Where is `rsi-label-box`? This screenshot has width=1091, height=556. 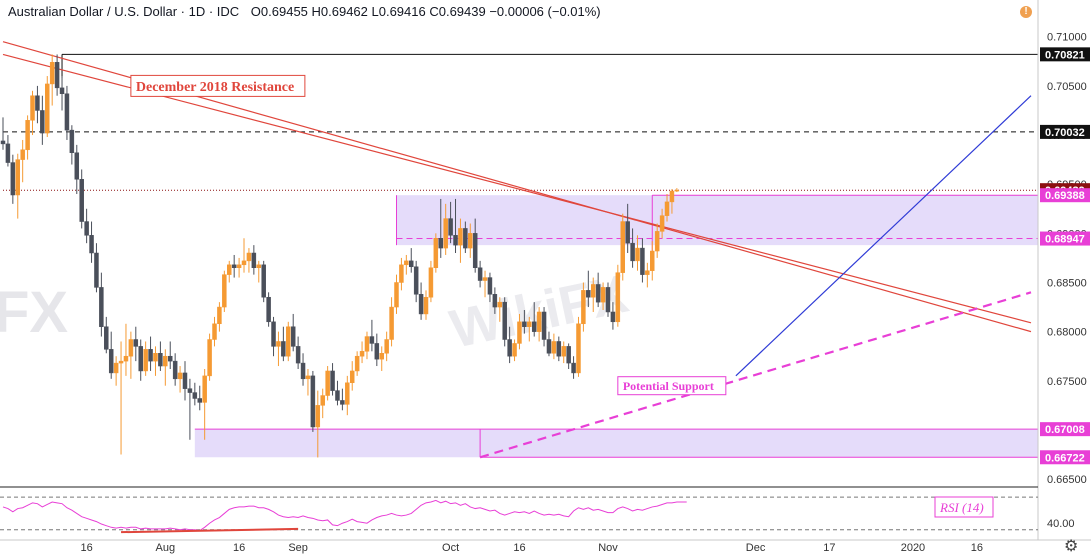 rsi-label-box is located at coordinates (964, 507).